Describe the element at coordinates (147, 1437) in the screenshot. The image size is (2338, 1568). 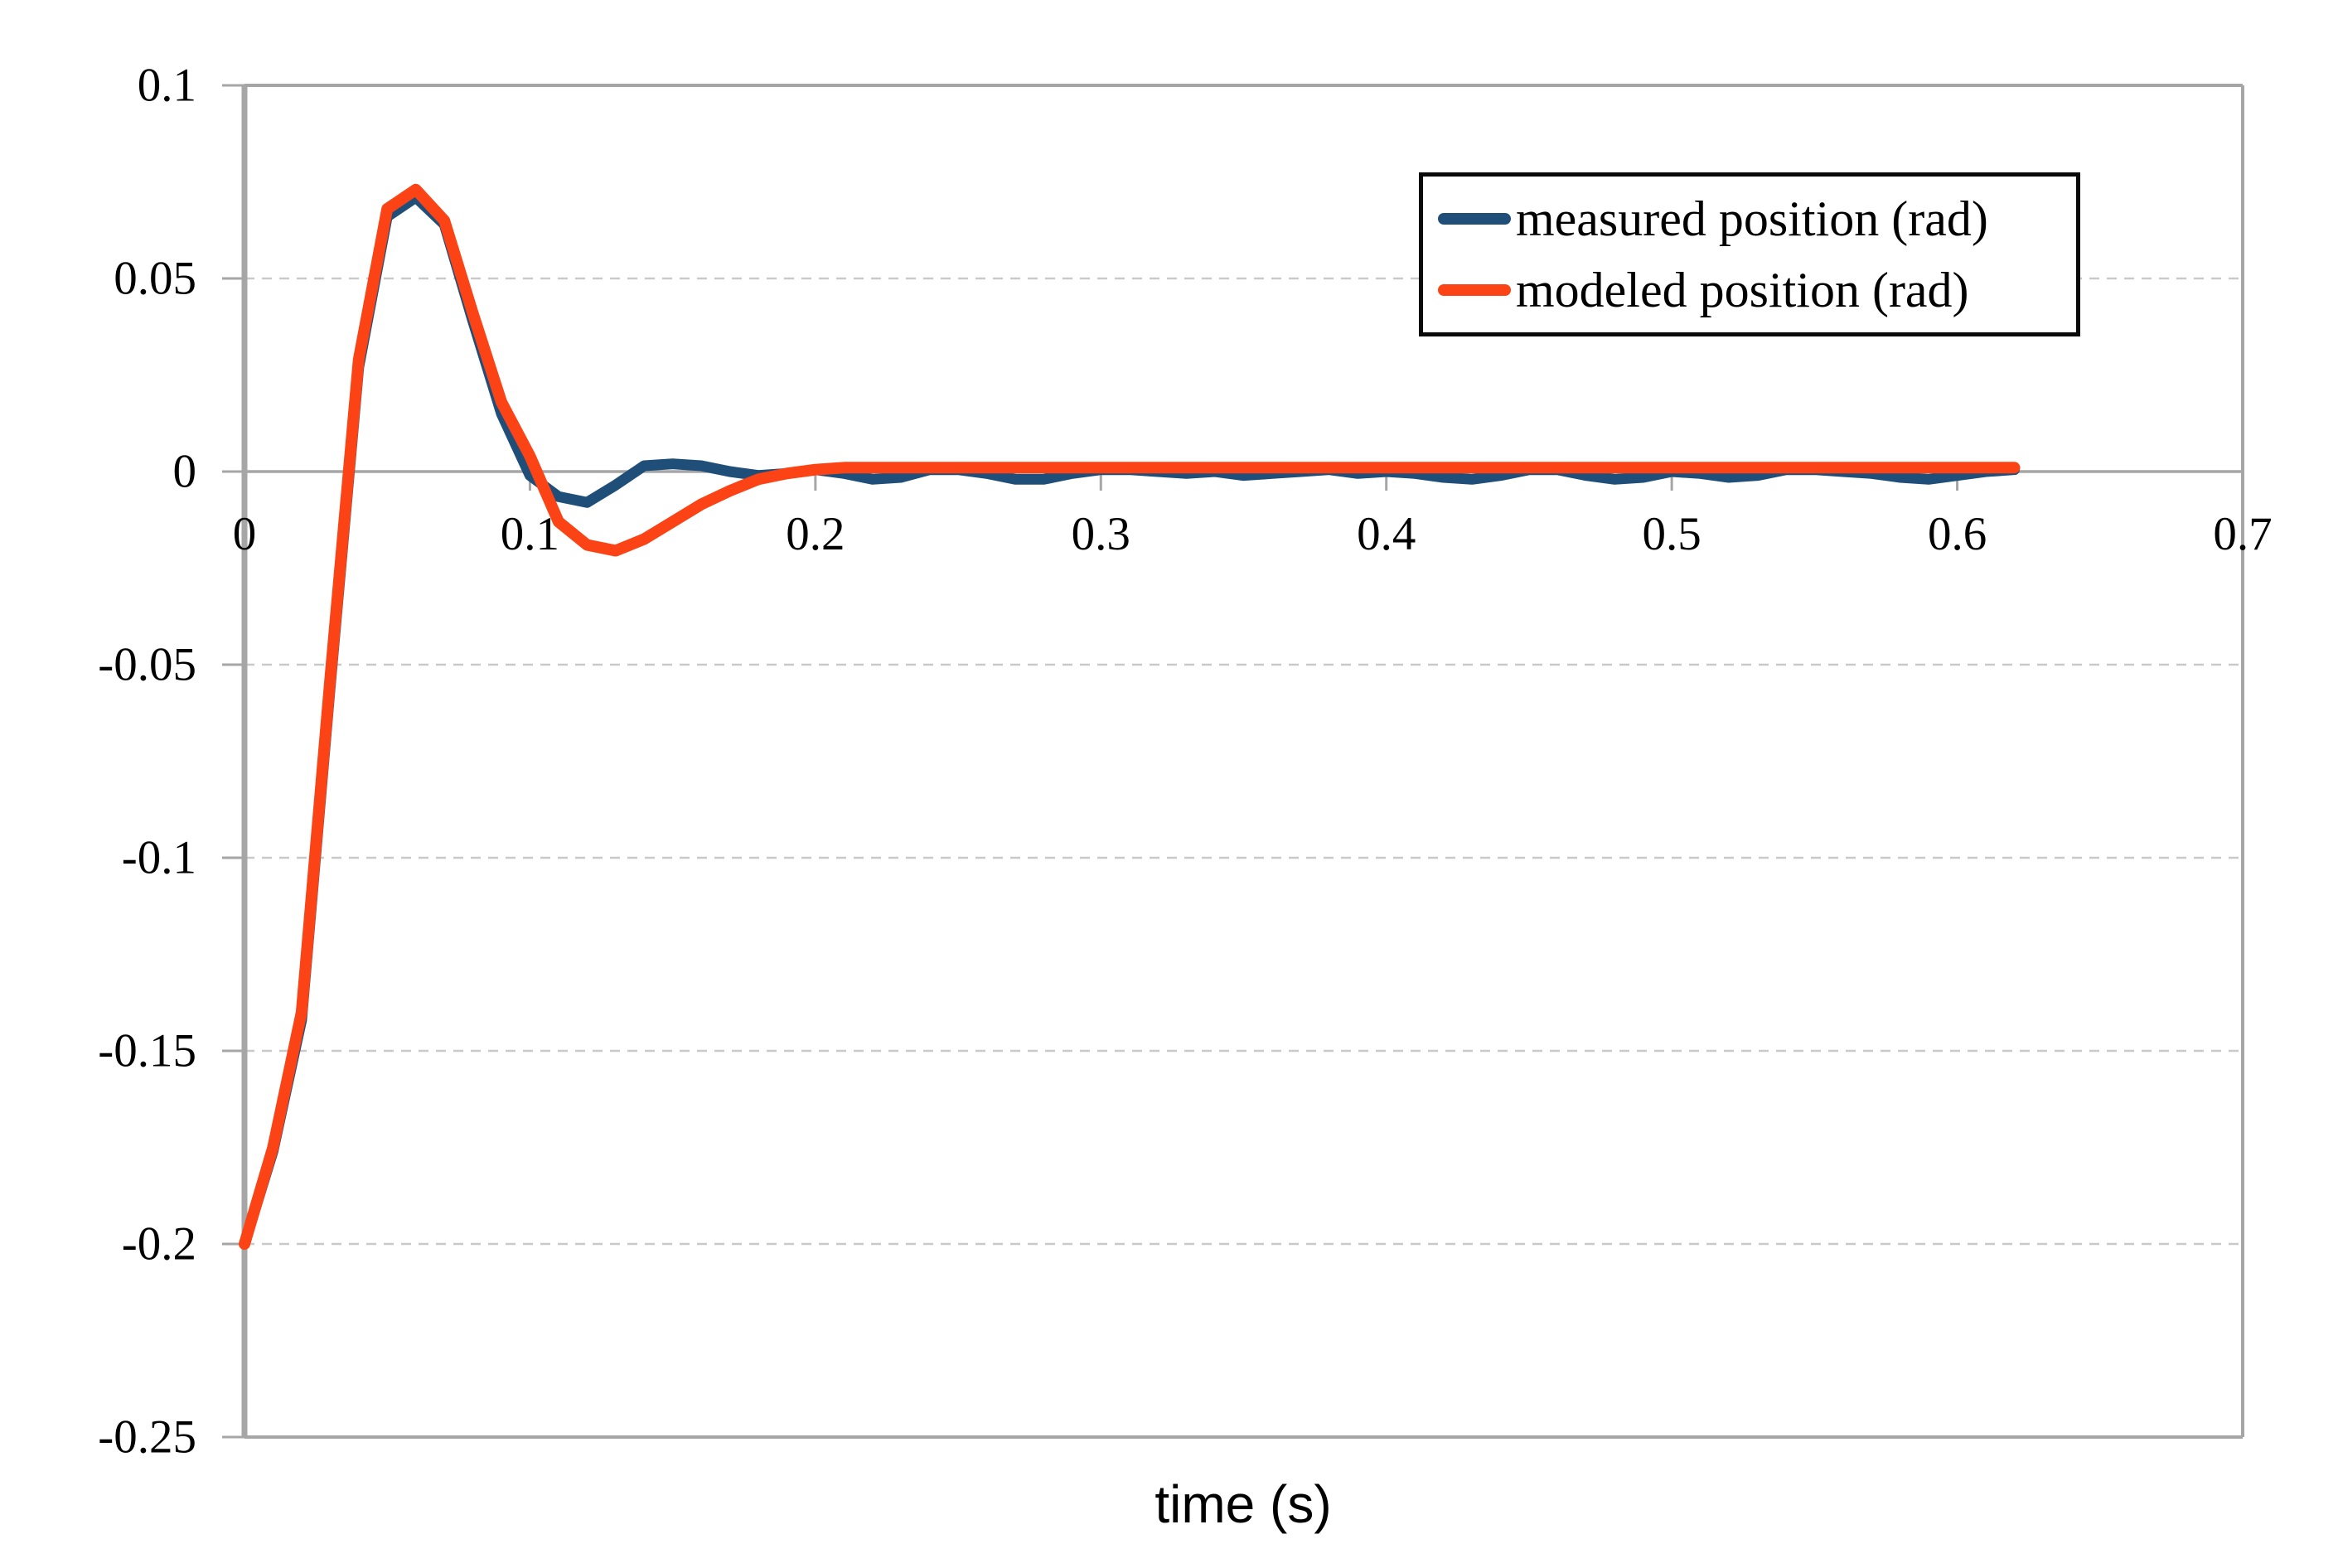
I see `y-tick-label: -0.25` at that location.